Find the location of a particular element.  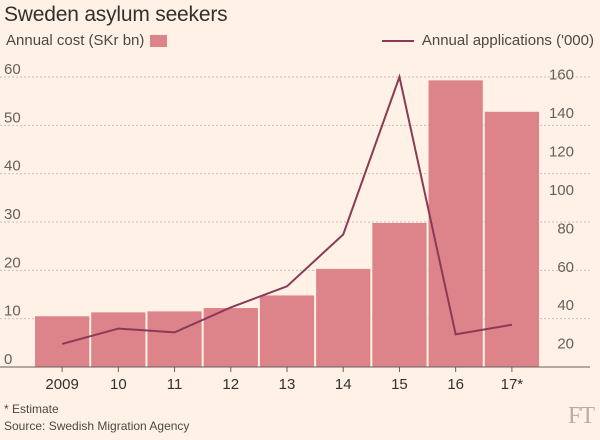

legend-line-series: Annual applications ('000) is located at coordinates (487, 40).